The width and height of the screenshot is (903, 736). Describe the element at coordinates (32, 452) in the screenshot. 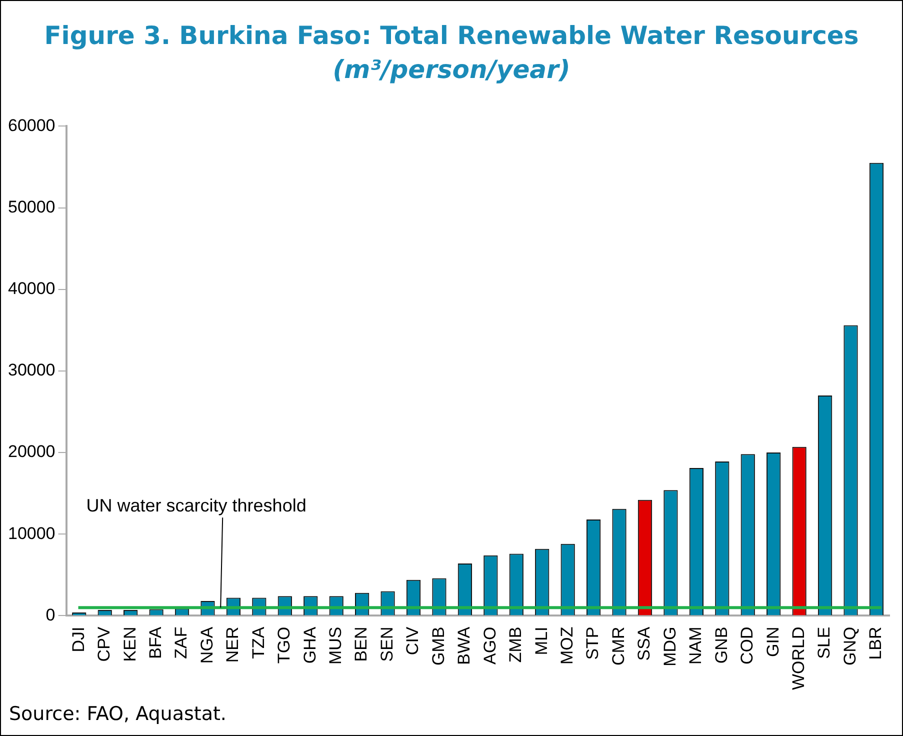

I see `y-tick-label: 20000` at that location.